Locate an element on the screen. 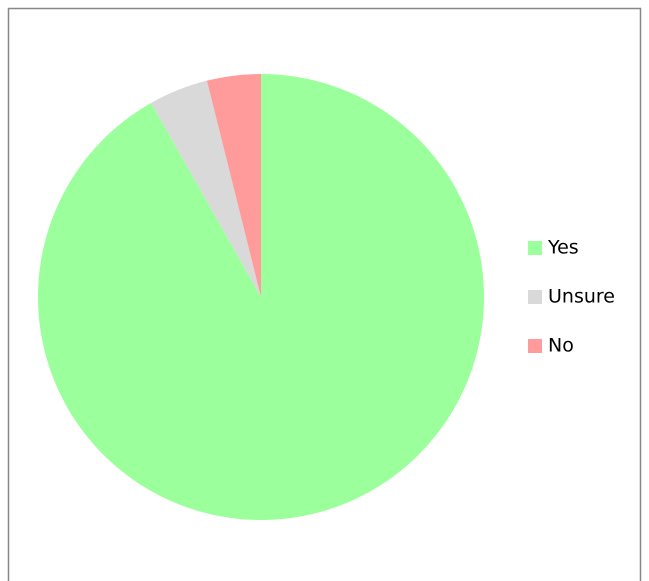 This screenshot has width=649, height=581. legend-label: Unsure is located at coordinates (581, 297).